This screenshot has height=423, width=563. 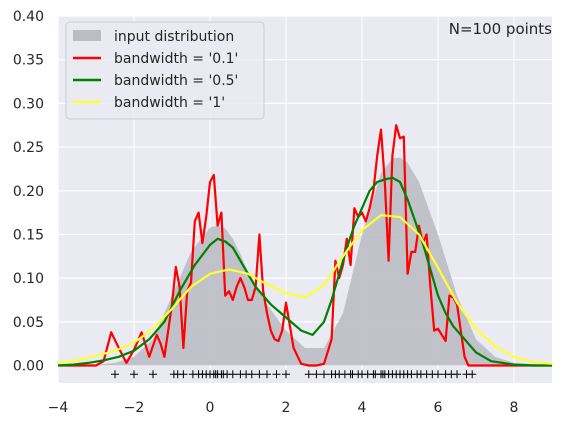 I want to click on x-tick-label: 8, so click(x=514, y=408).